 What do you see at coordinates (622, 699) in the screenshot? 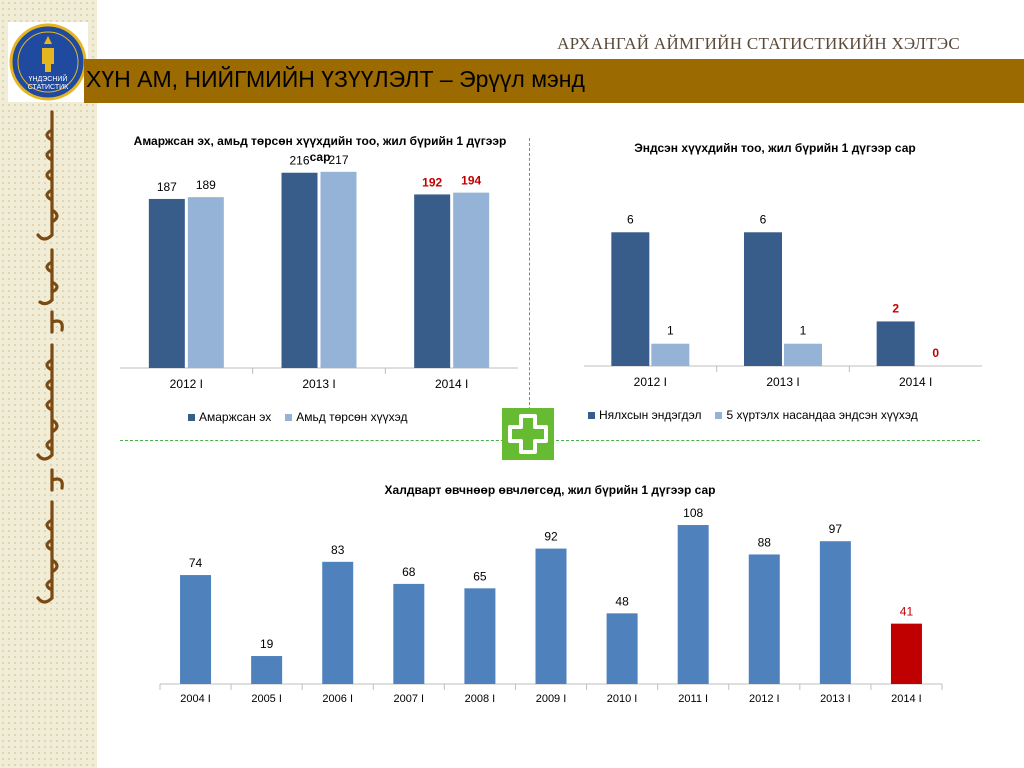
I see `chart3-x-tick-label: 2010 I` at bounding box center [622, 699].